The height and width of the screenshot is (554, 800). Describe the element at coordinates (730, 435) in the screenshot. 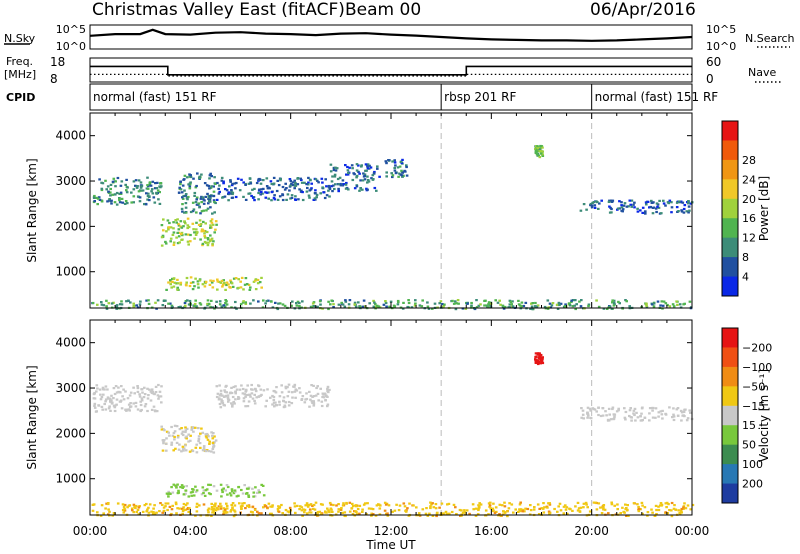

I see `velocity-colorbar-bin` at that location.